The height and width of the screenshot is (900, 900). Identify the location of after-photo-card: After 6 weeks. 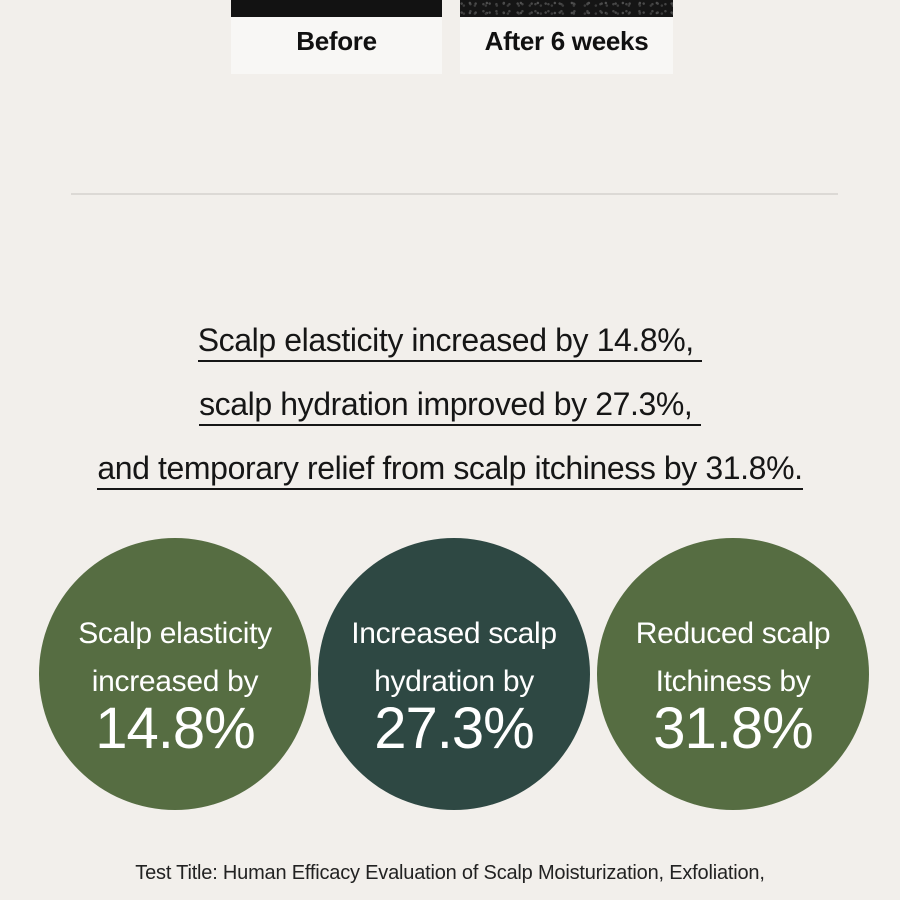
(566, 37).